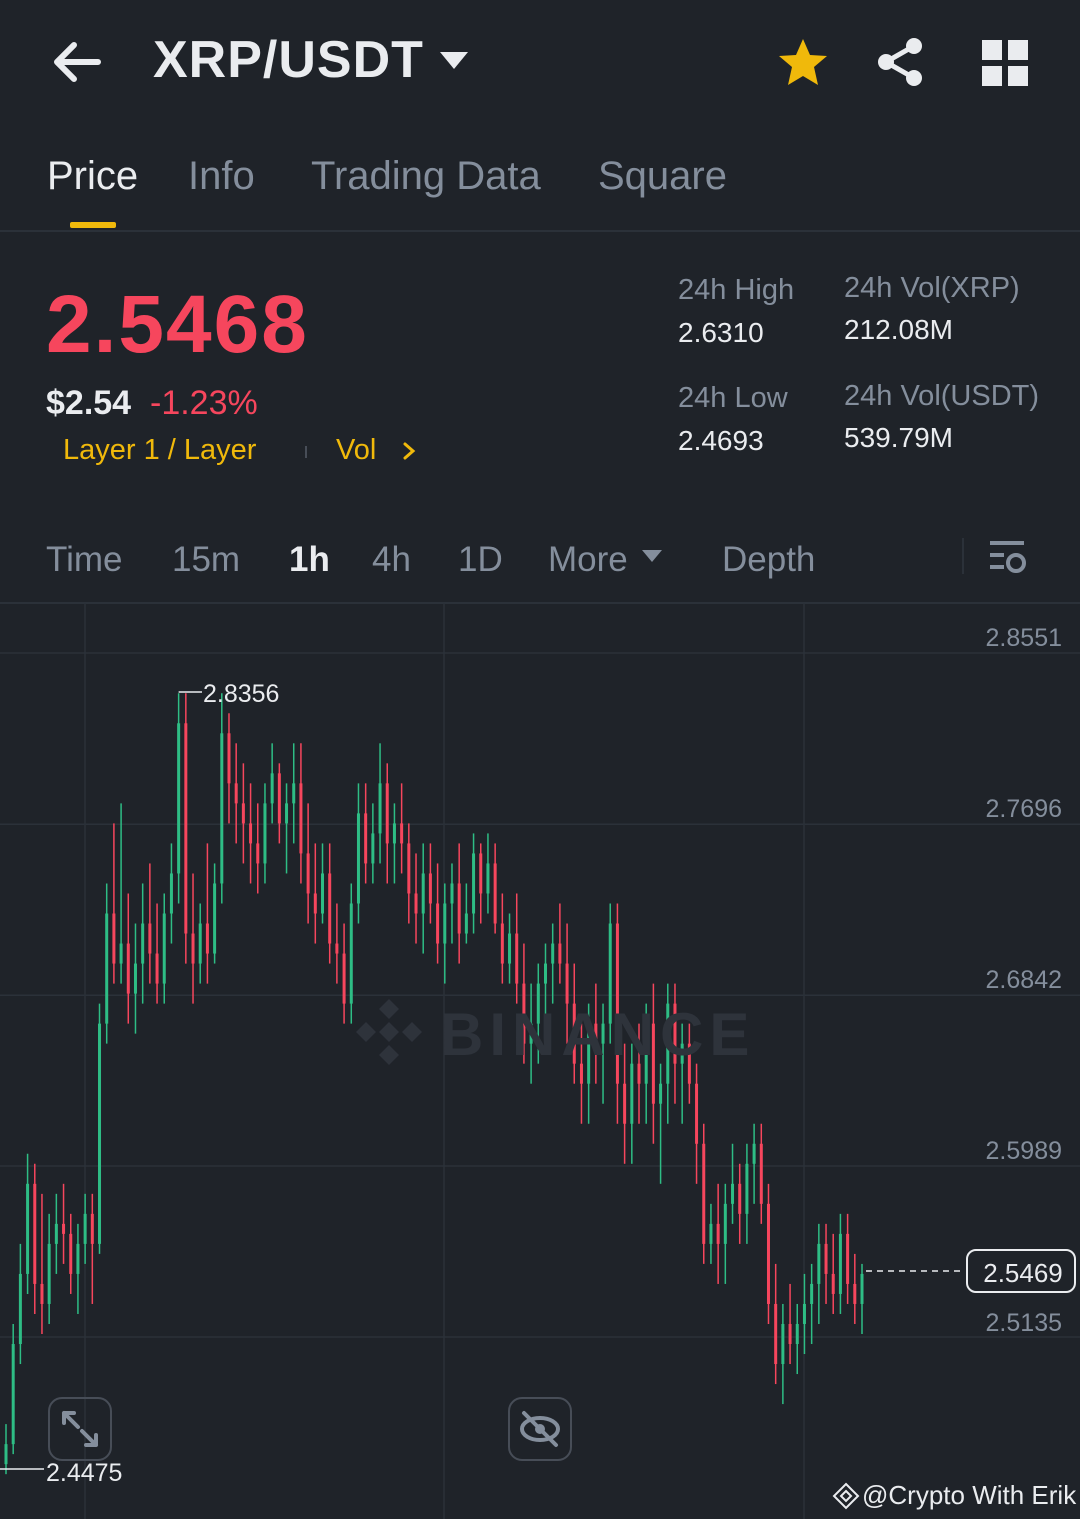  Describe the element at coordinates (206, 559) in the screenshot. I see `interval-15m: 15m` at that location.